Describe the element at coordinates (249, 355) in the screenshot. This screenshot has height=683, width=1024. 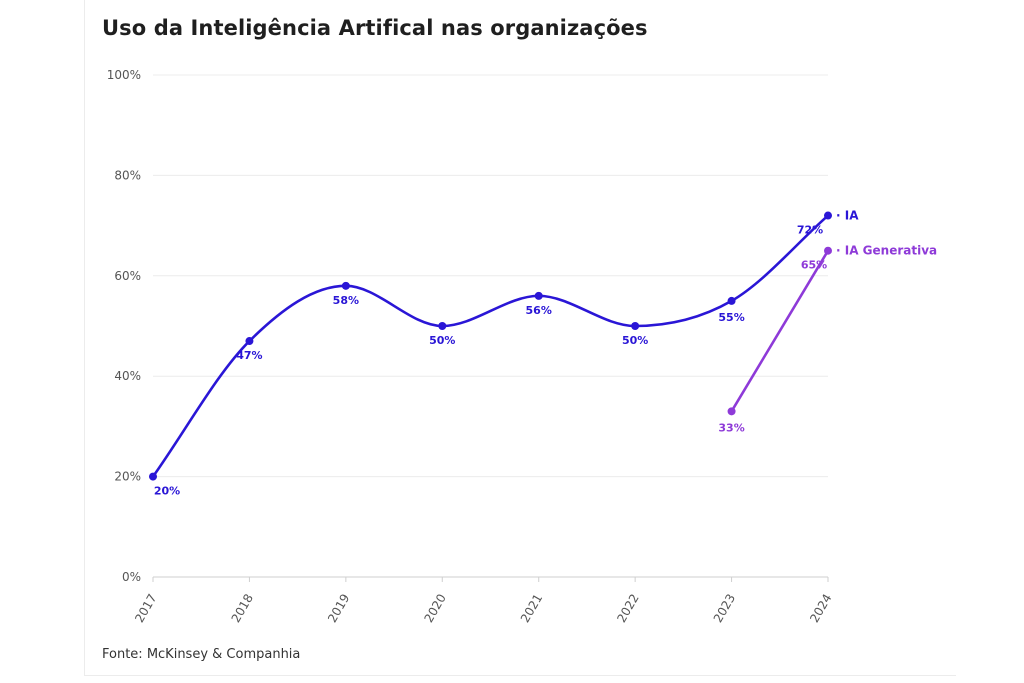
I see `data-label: 47%` at that location.